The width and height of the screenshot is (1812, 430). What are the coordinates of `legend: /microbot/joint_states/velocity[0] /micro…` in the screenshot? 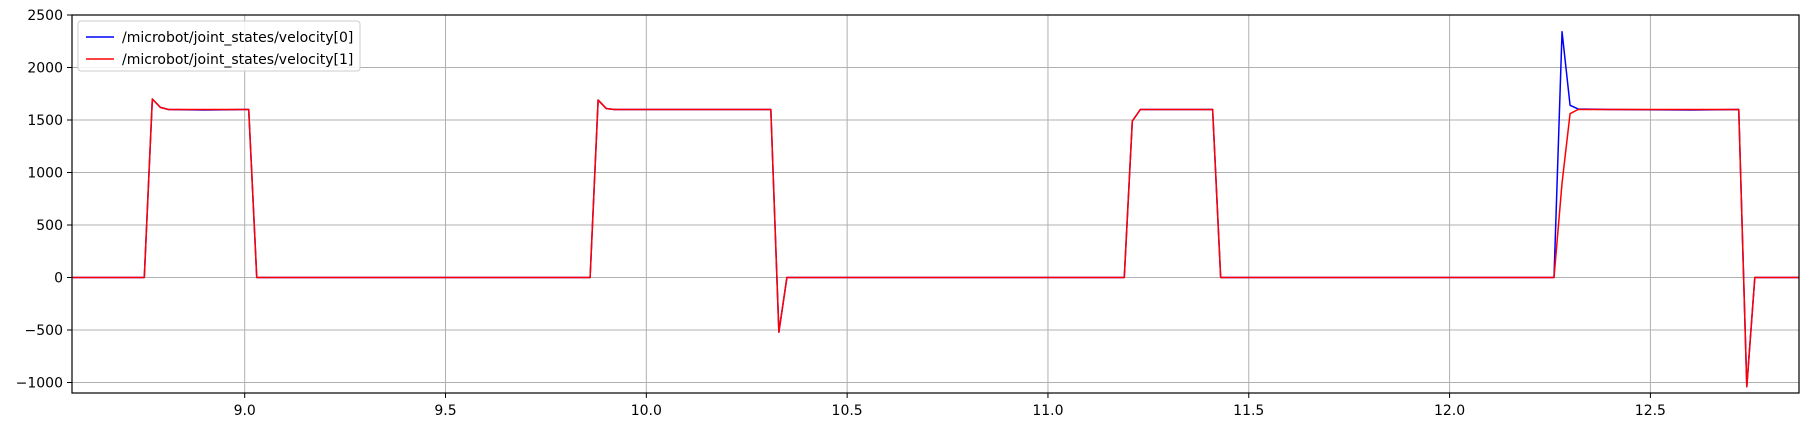 It's located at (219, 46).